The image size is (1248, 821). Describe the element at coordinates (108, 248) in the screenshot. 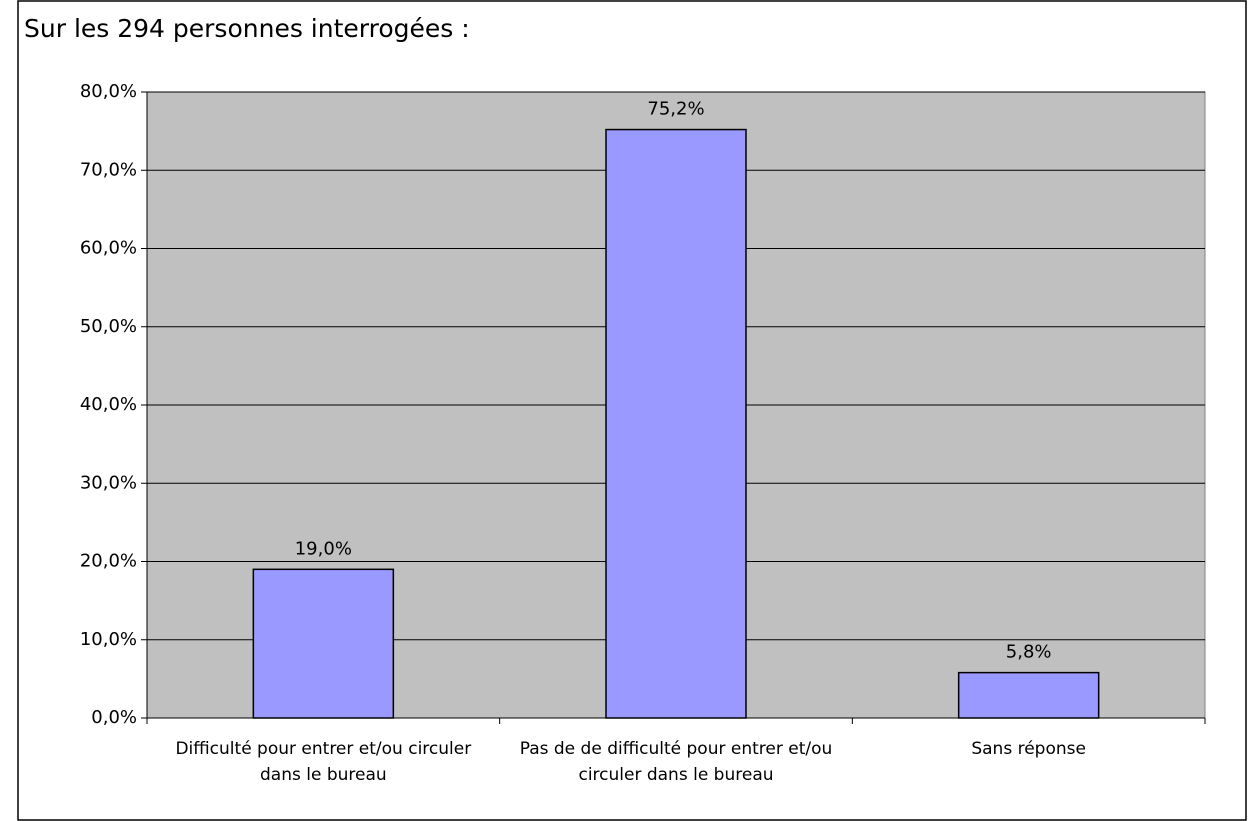

I see `y-tick-label: 60,0%` at that location.